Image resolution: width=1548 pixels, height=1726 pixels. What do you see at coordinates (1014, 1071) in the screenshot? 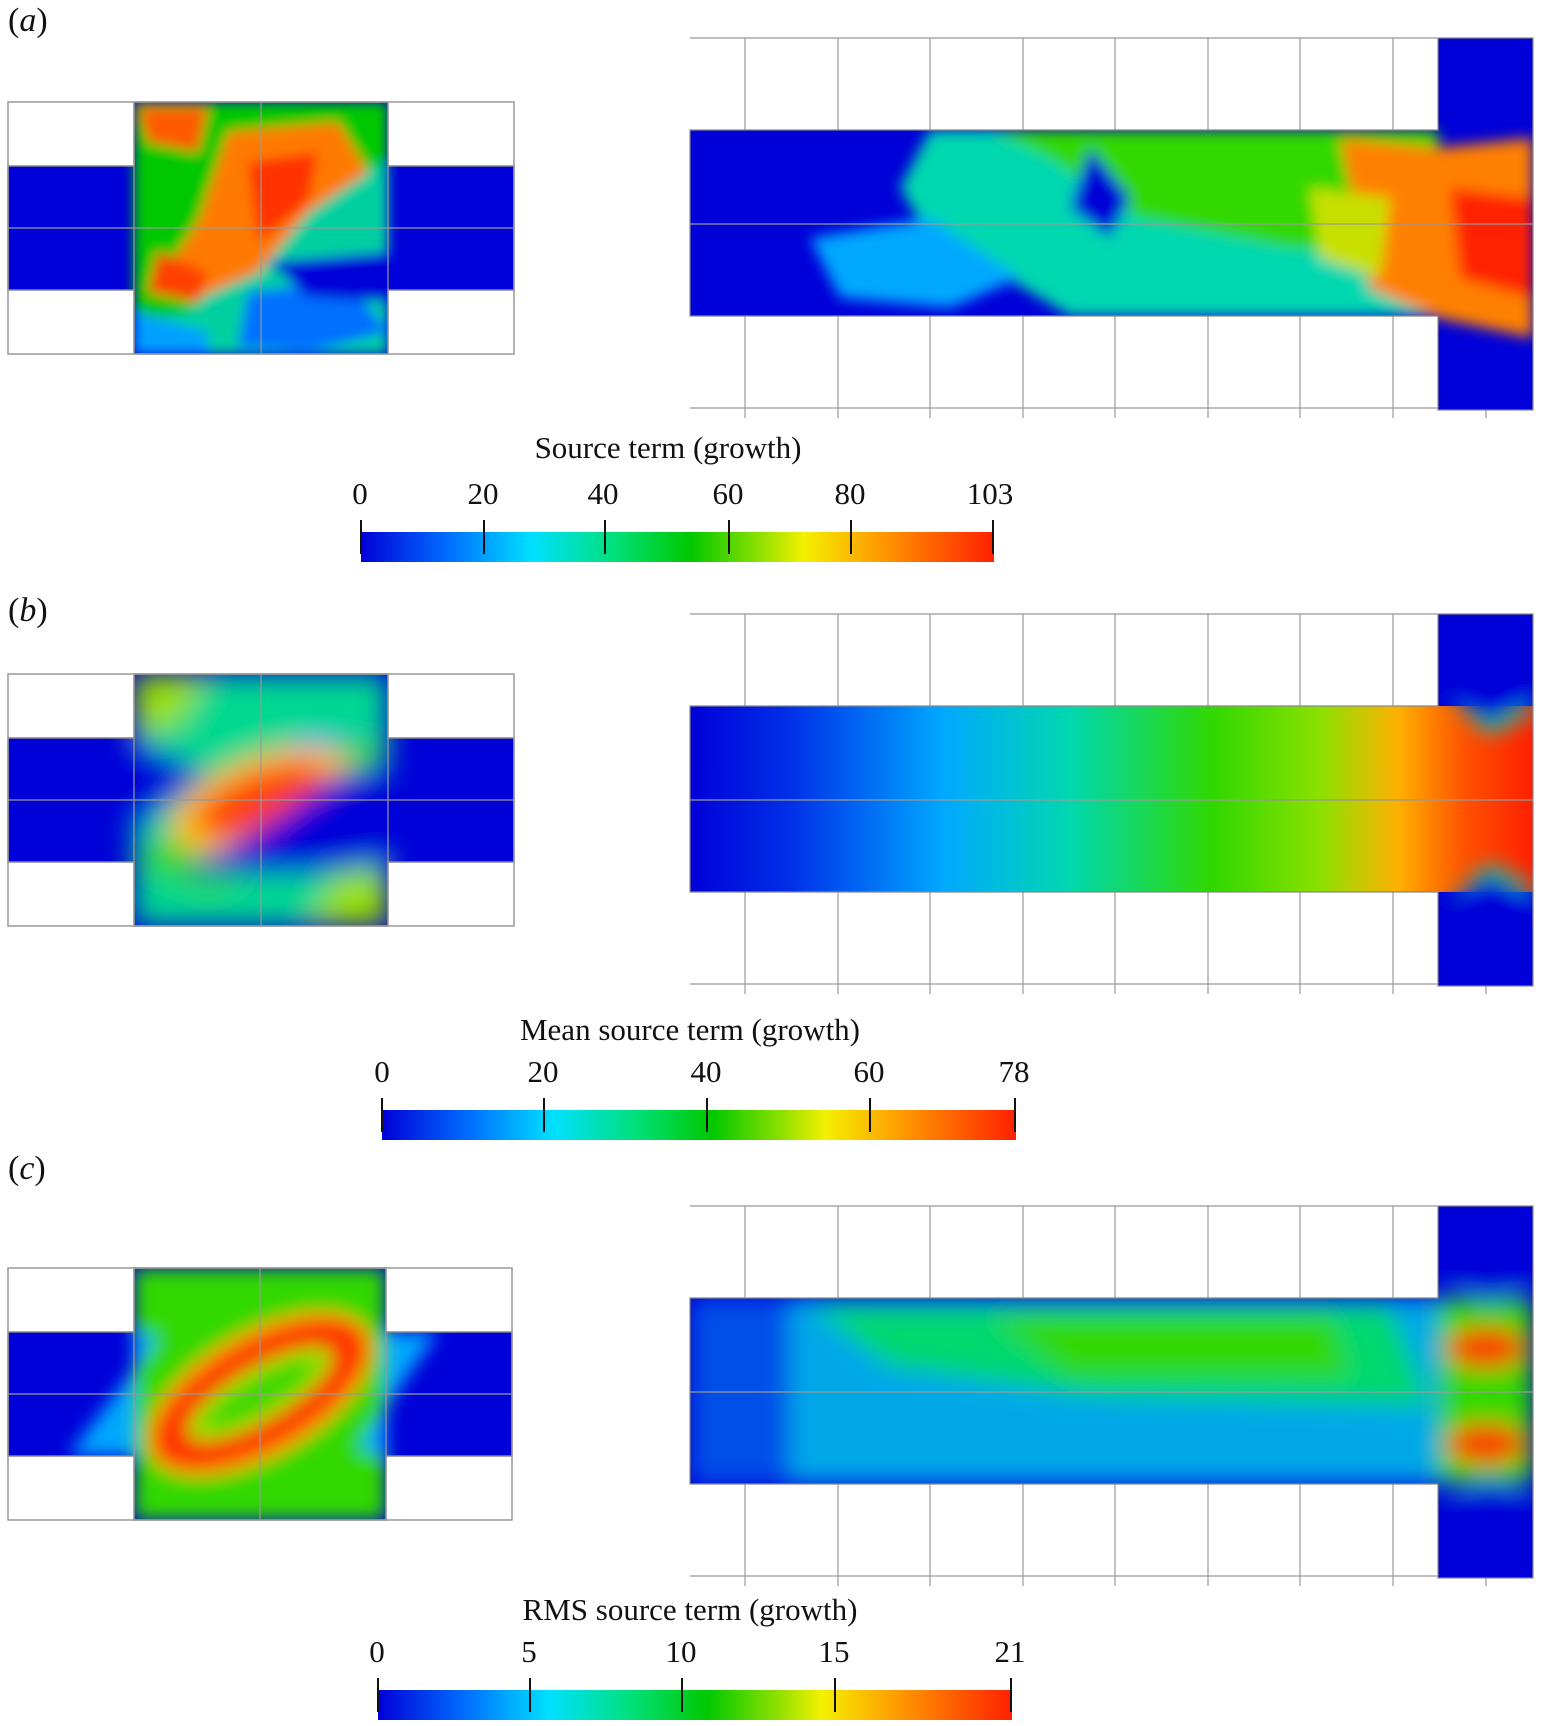
I see `colorbar-b-tick-label: 78` at bounding box center [1014, 1071].